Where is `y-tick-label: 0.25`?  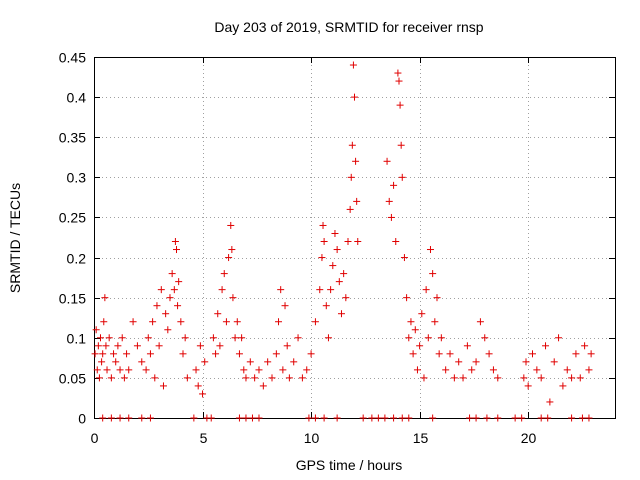
y-tick-label: 0.25 is located at coordinates (72, 218).